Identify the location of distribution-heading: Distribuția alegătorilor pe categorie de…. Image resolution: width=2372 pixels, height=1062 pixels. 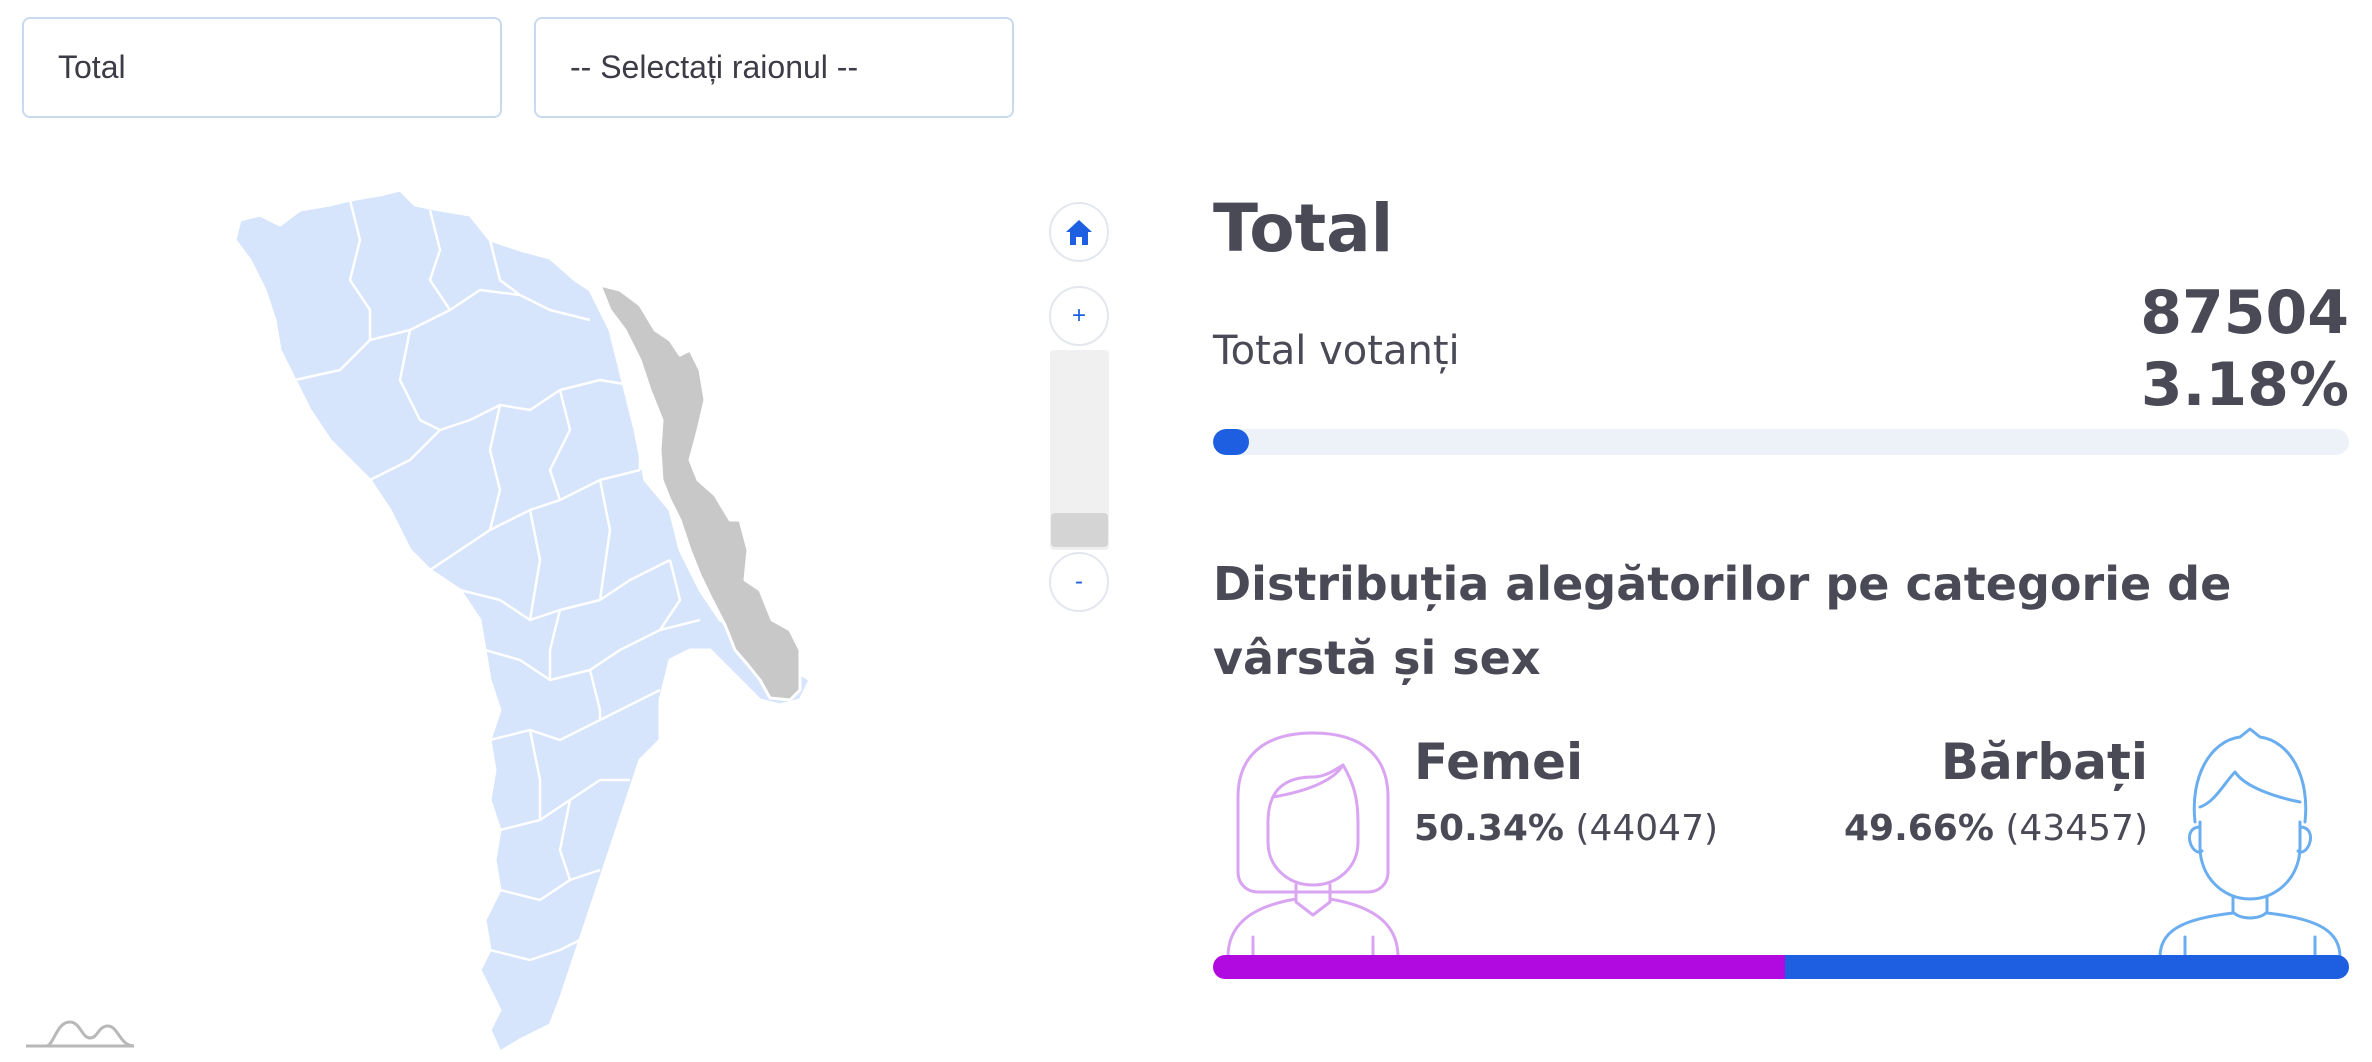
(1722, 621).